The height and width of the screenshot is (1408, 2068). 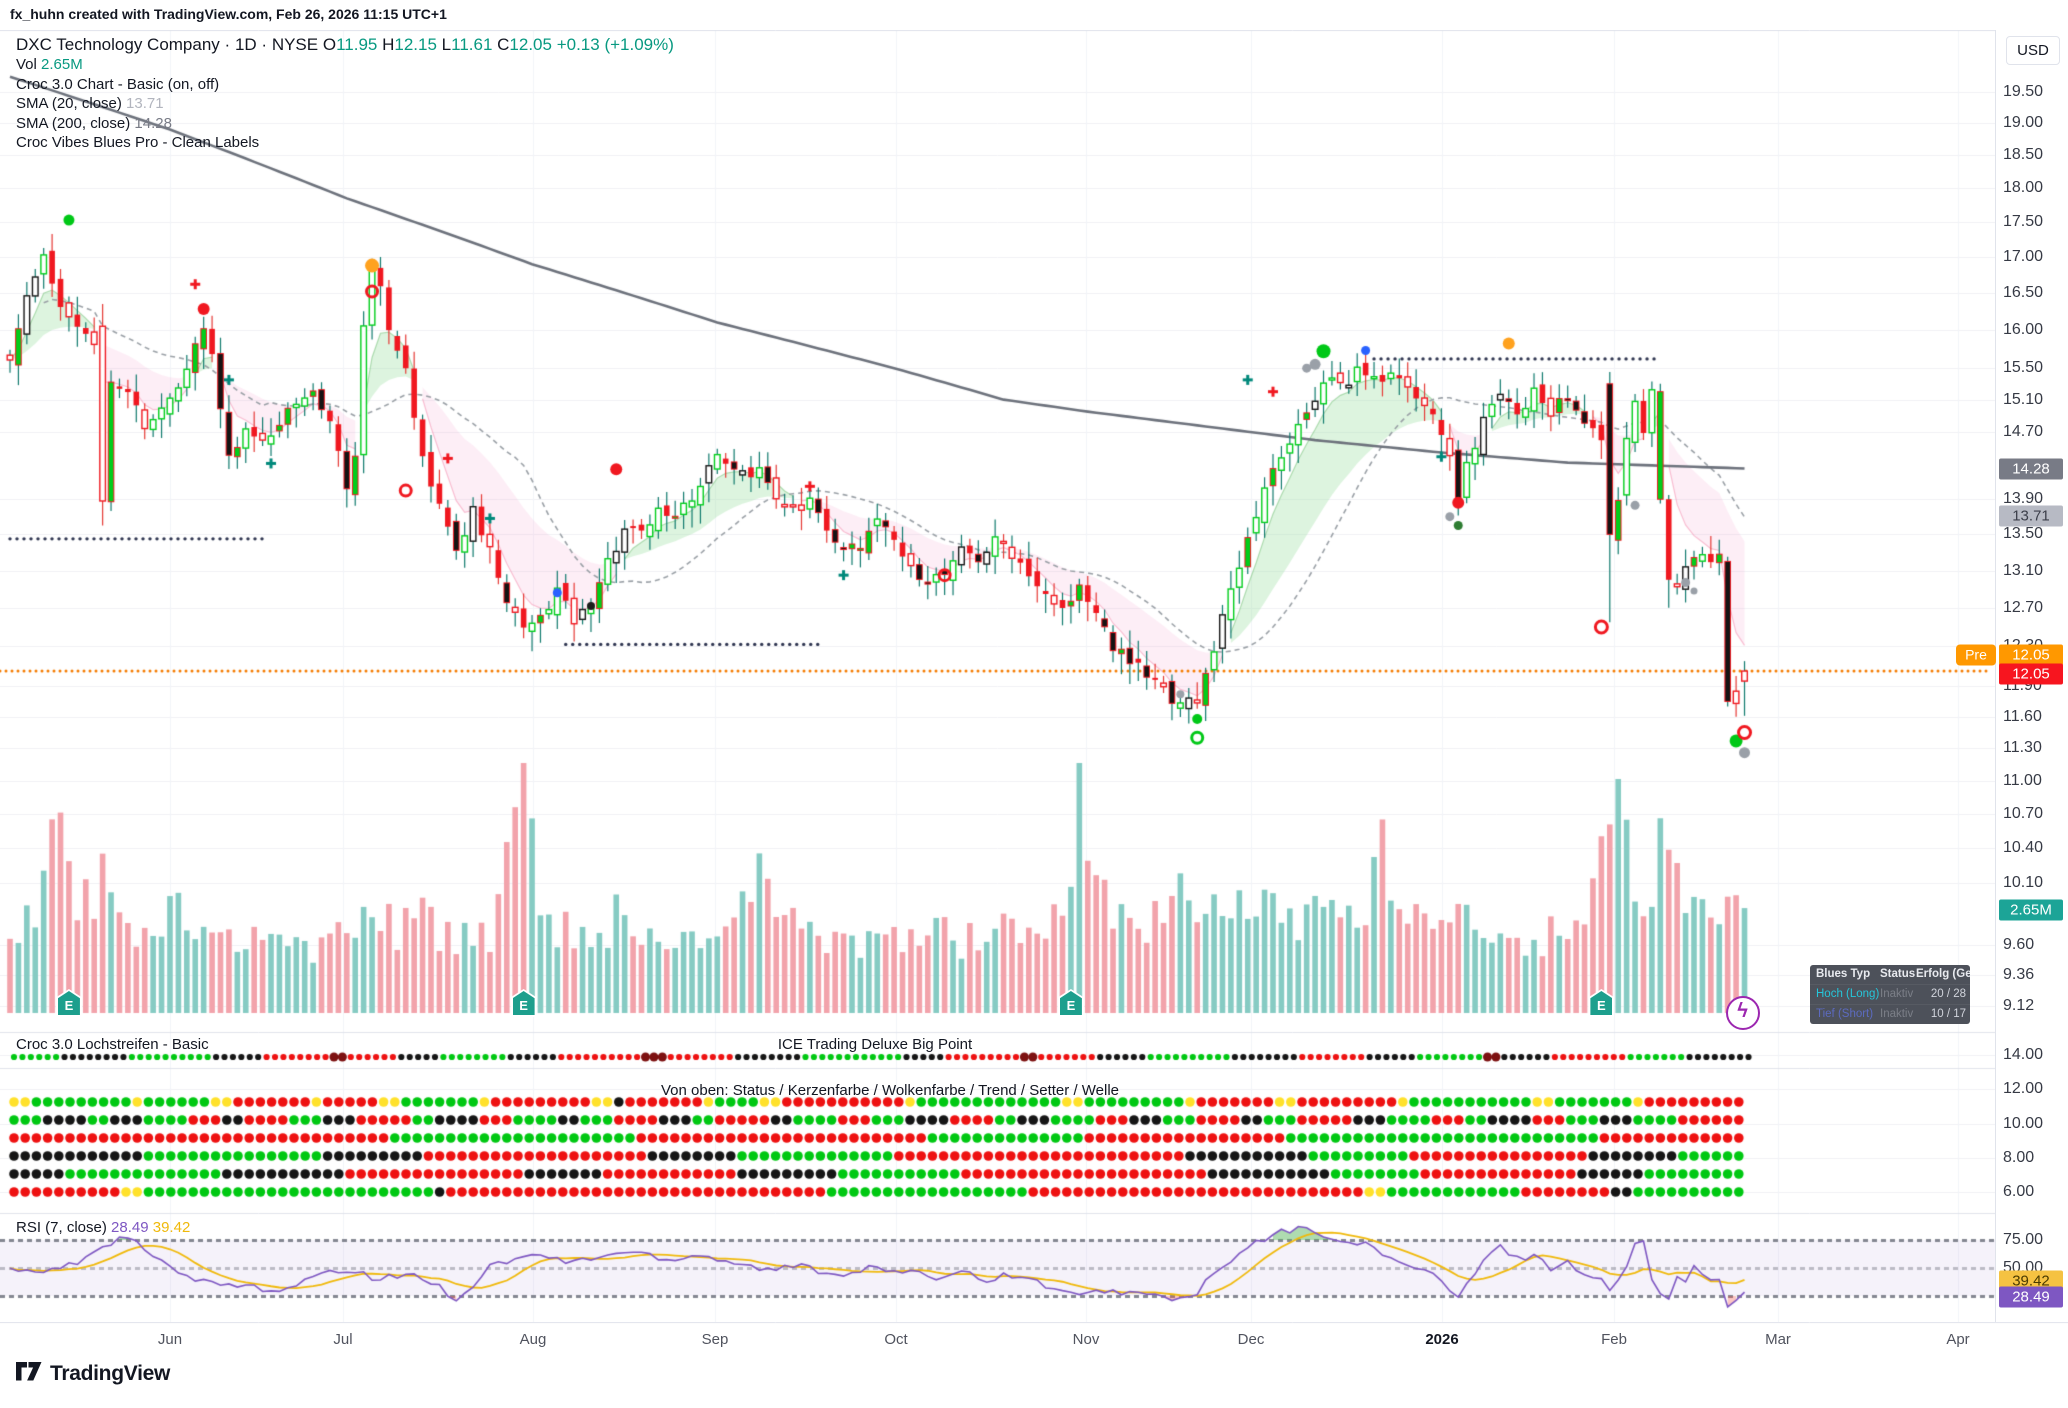 I want to click on tradingview-logo-icon, so click(x=29, y=1371).